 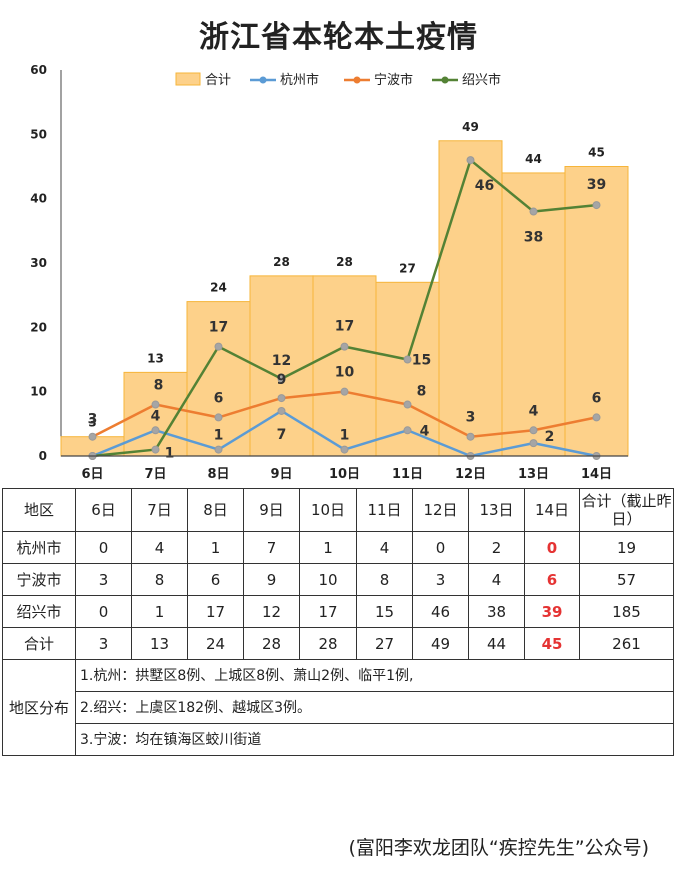 I want to click on y-axis: 0 10 20 30 40 50 60, so click(x=46, y=263).